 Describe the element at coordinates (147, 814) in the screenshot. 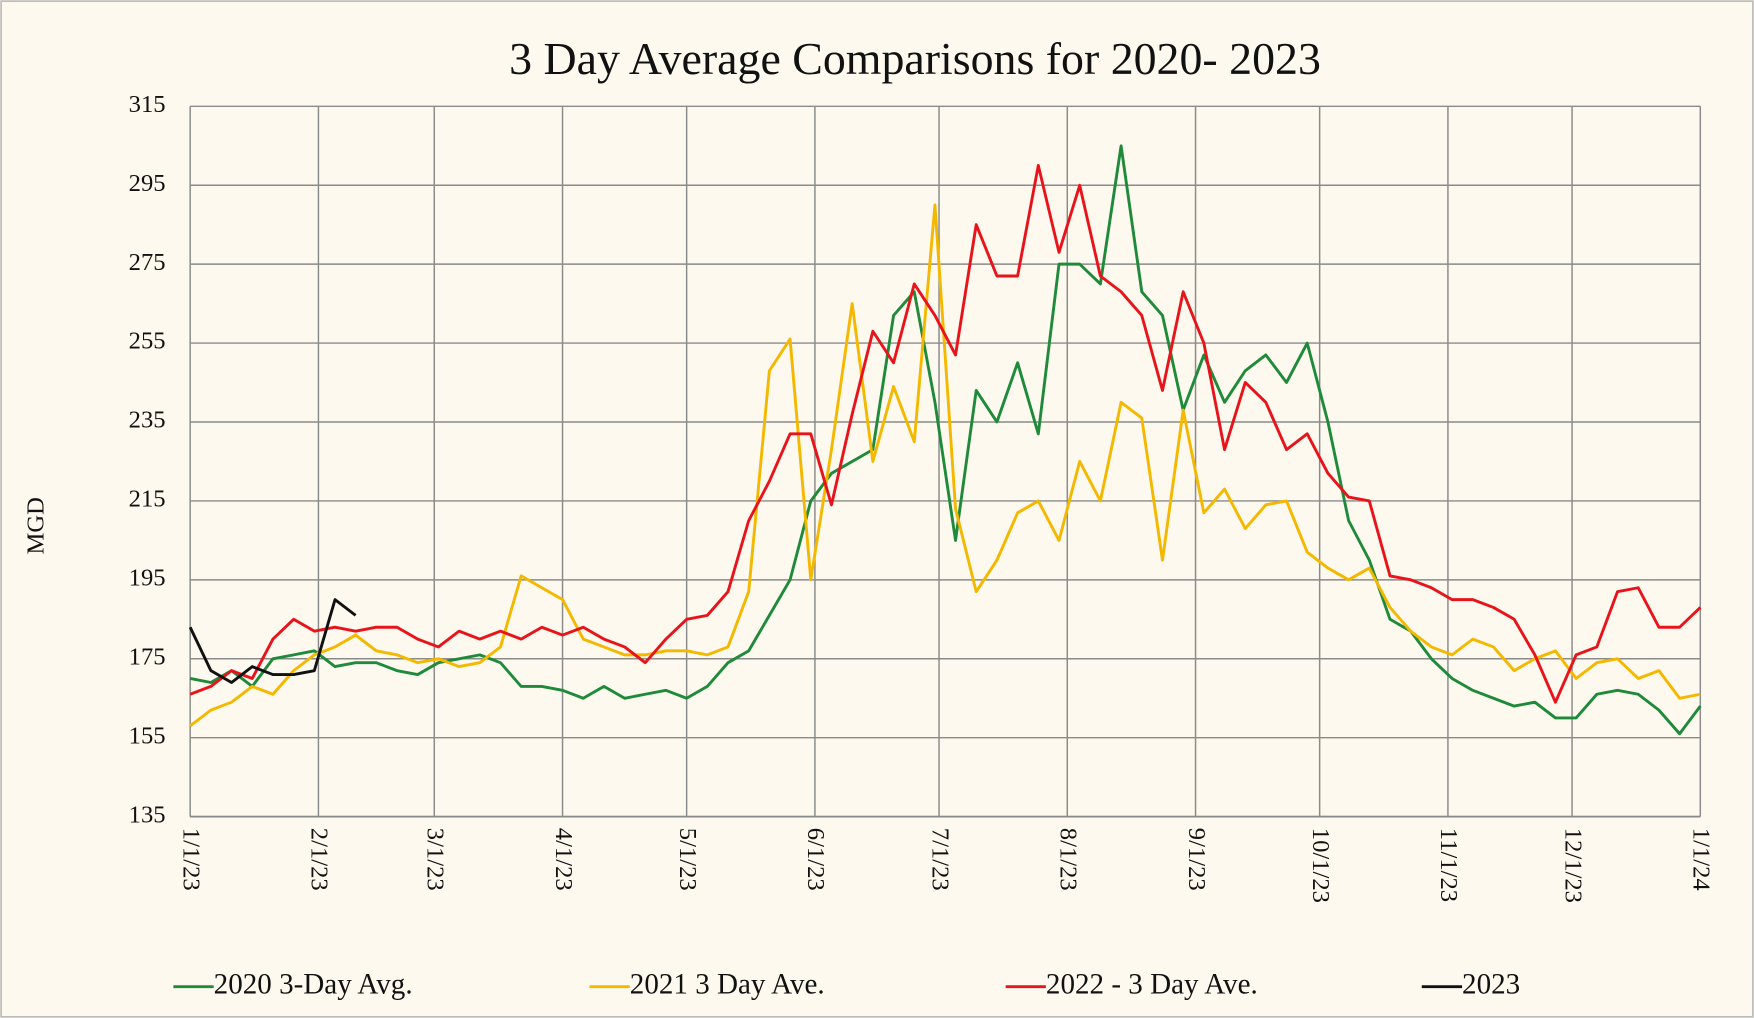

I see `y-tick-label: 135` at that location.